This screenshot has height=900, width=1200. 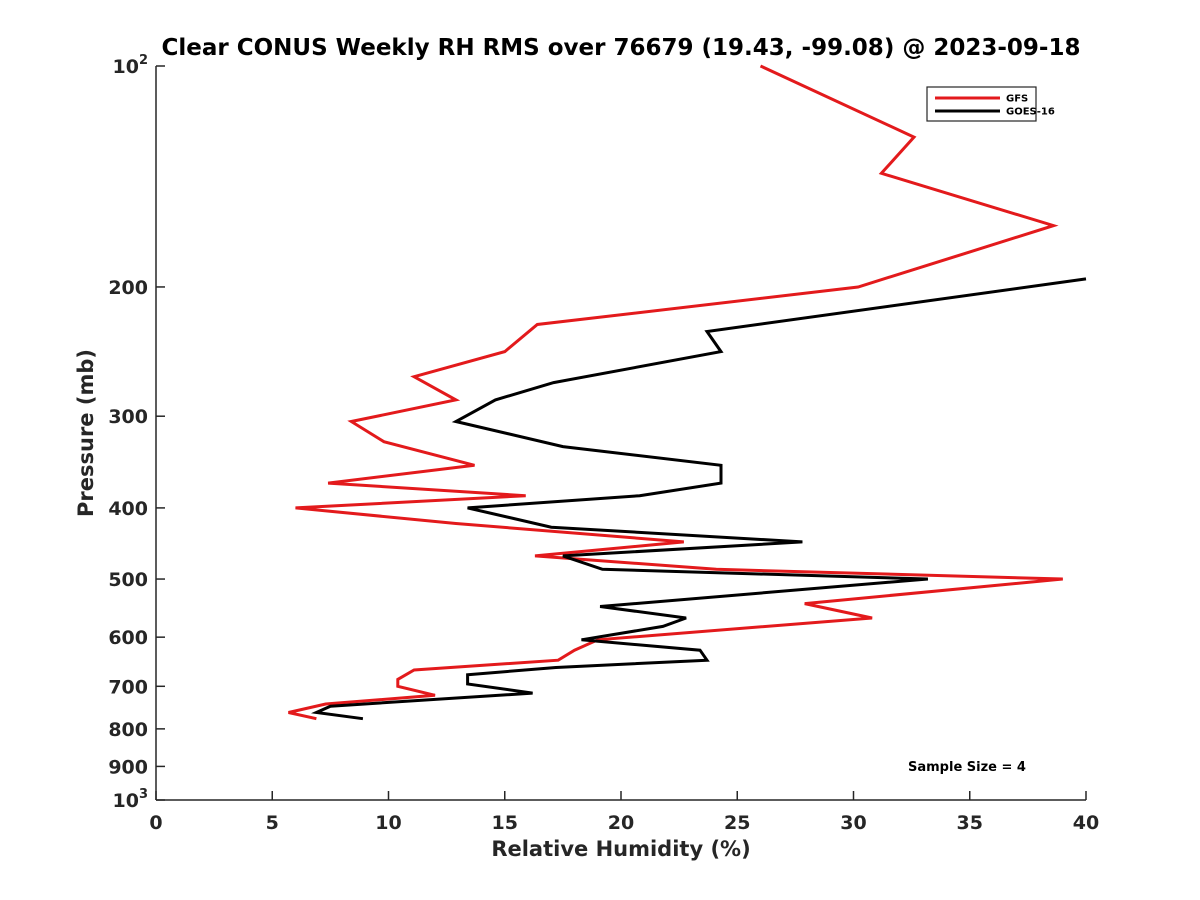 What do you see at coordinates (967, 767) in the screenshot?
I see `sample-size-annotation: Sample Size = 4` at bounding box center [967, 767].